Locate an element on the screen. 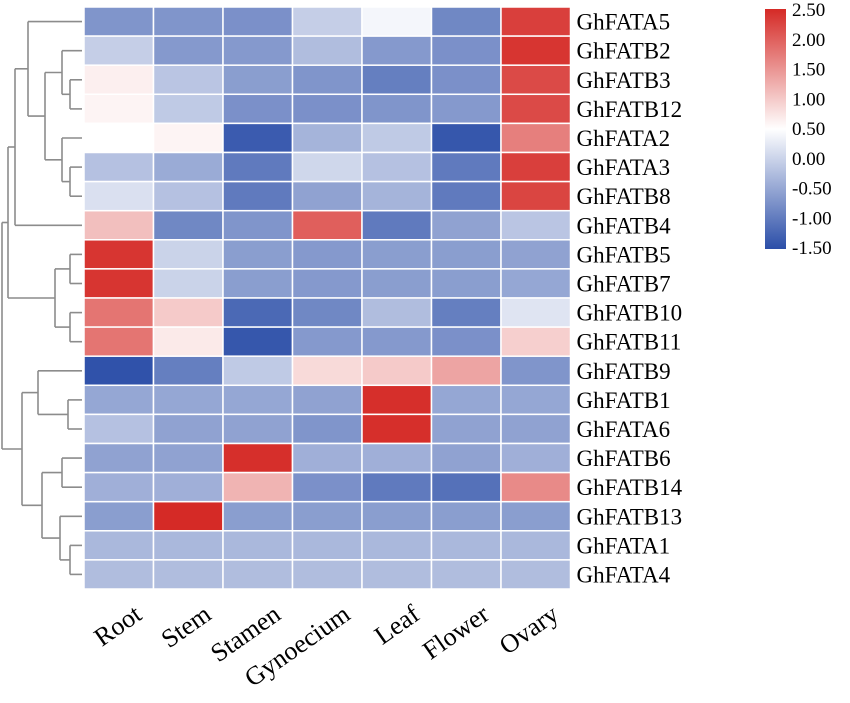  heatmap-cell-ghfatb8-stamen is located at coordinates (258, 196).